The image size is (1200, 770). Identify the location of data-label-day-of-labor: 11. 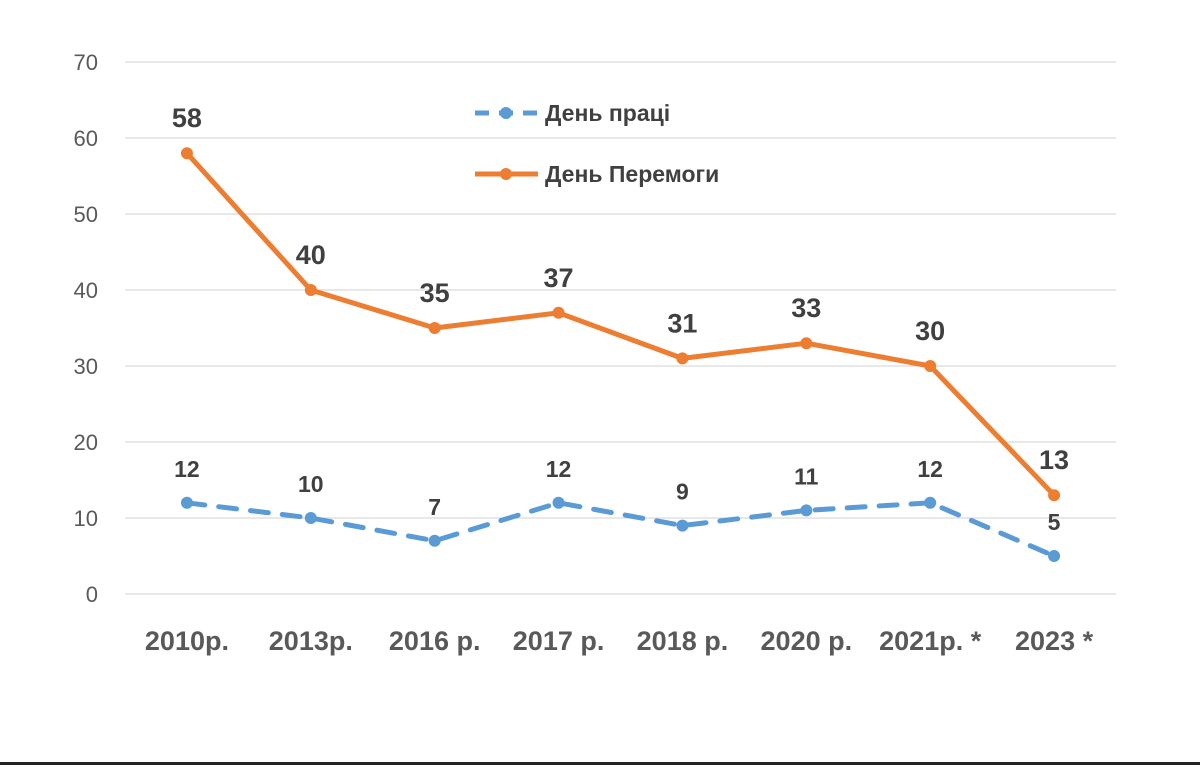
(806, 476).